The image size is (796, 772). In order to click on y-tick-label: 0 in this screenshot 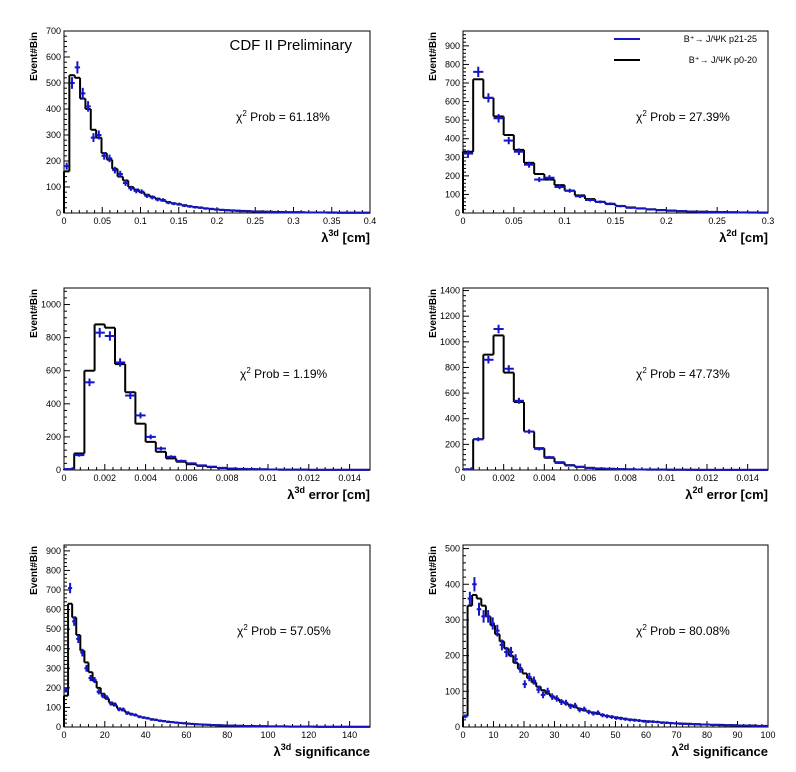, I will do `click(58, 213)`.